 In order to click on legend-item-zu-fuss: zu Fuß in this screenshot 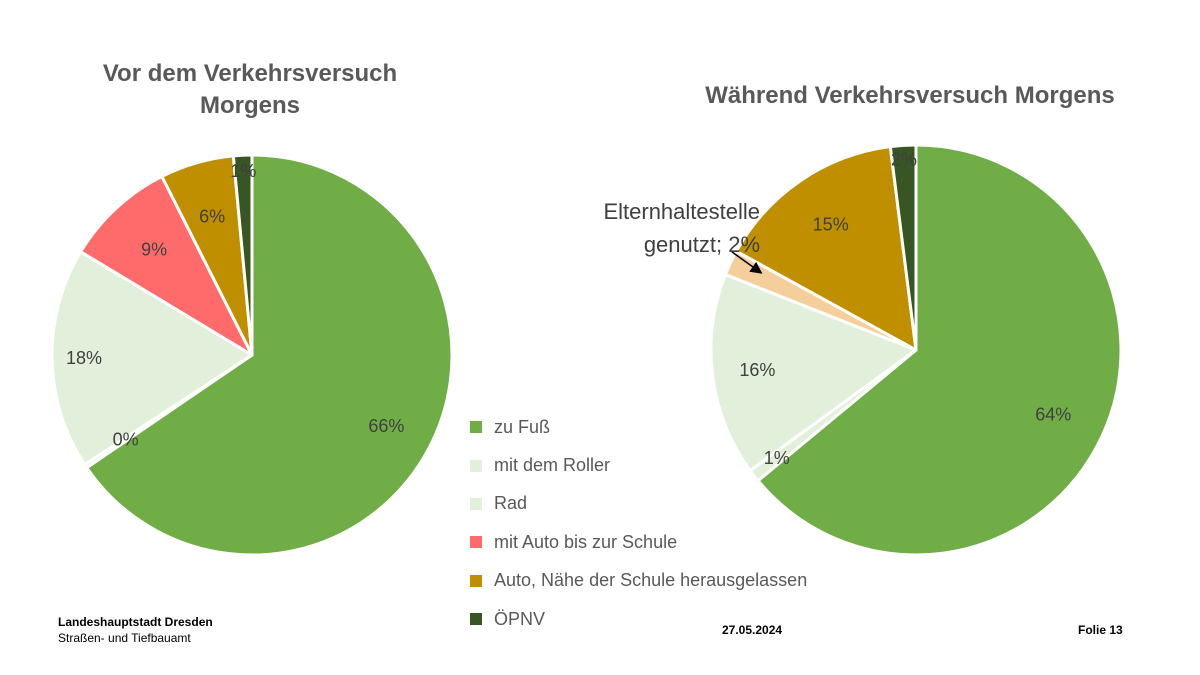, I will do `click(638, 427)`.